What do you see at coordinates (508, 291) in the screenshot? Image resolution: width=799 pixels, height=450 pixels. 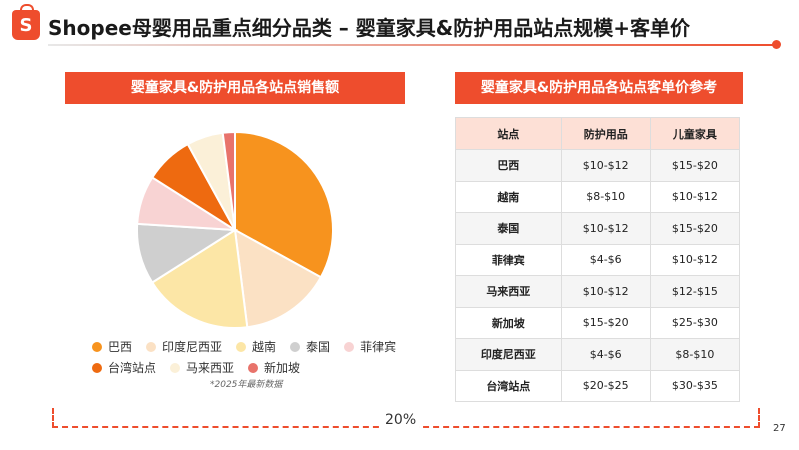 I see `site-cell: 马来西亚` at bounding box center [508, 291].